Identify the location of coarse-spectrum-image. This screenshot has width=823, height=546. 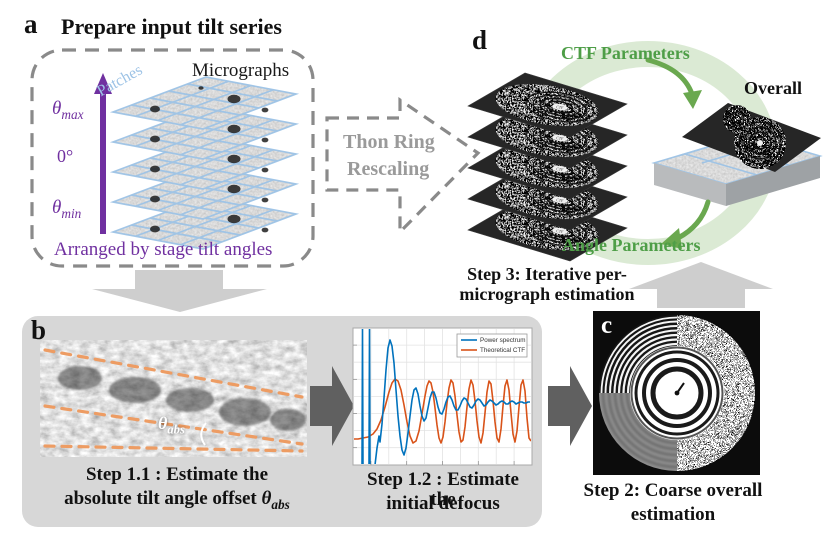
(676, 393).